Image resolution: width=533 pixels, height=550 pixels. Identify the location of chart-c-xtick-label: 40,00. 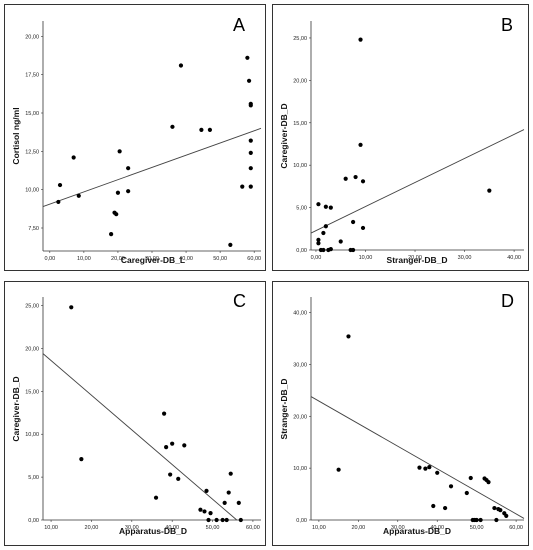
(172, 528).